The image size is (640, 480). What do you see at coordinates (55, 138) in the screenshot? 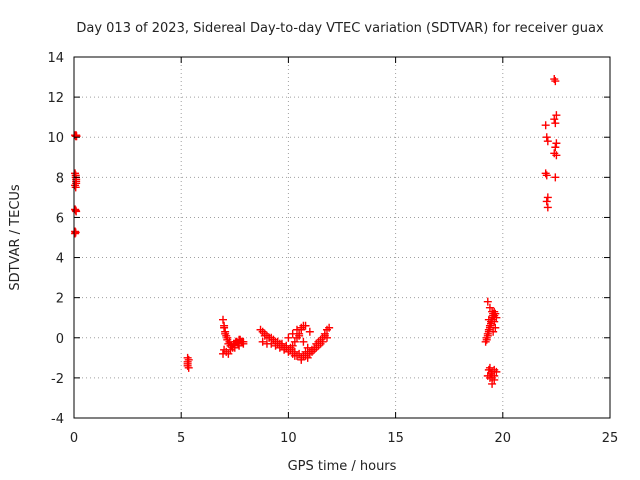
I see `y-tick-label: 10` at bounding box center [55, 138].